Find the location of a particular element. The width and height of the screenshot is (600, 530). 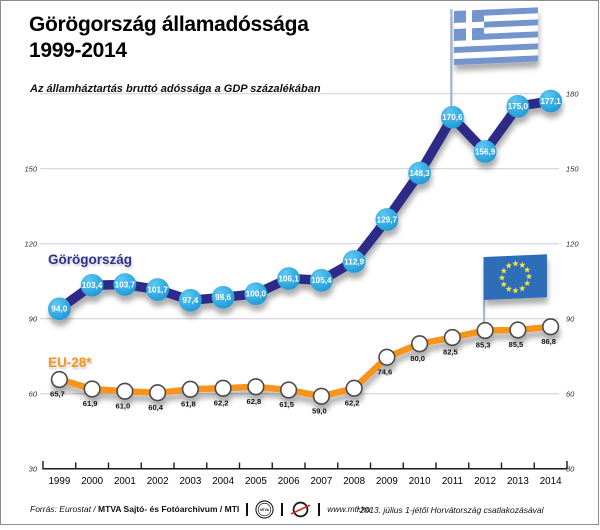

greece-value-label: 100,0 is located at coordinates (256, 294).